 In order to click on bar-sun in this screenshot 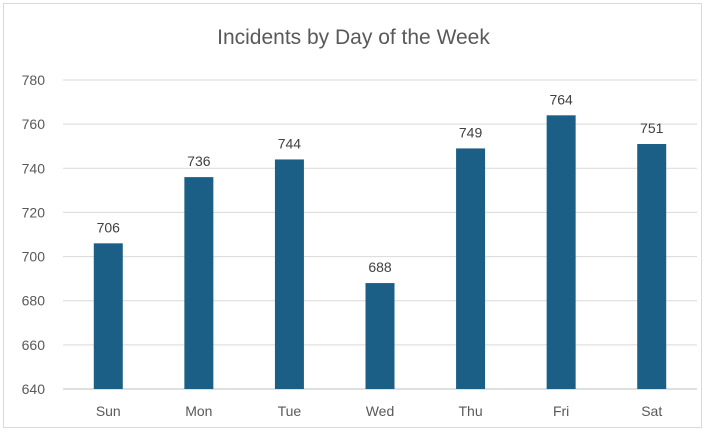, I will do `click(108, 316)`.